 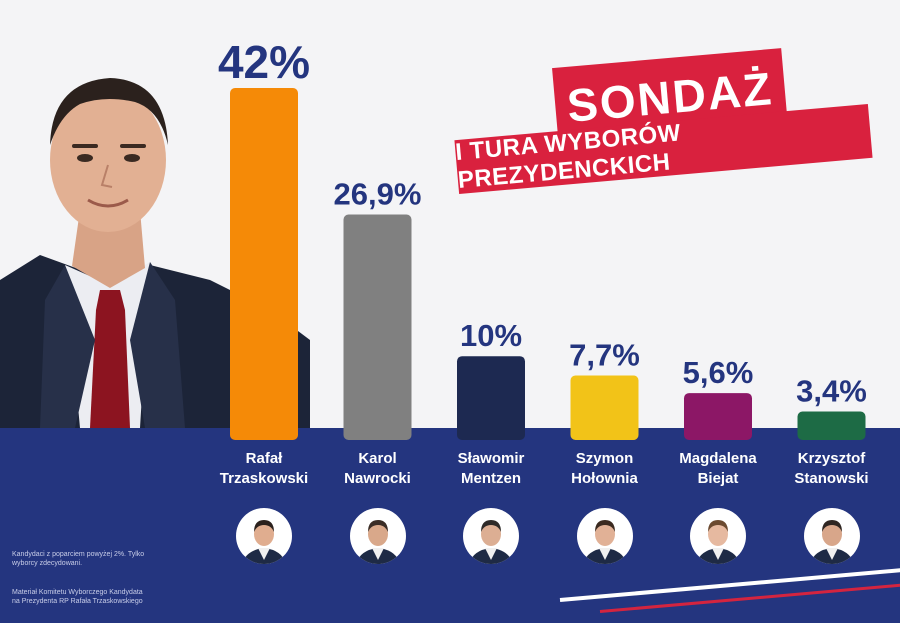 What do you see at coordinates (264, 536) in the screenshot?
I see `avatar-rafal-trzaskowski` at bounding box center [264, 536].